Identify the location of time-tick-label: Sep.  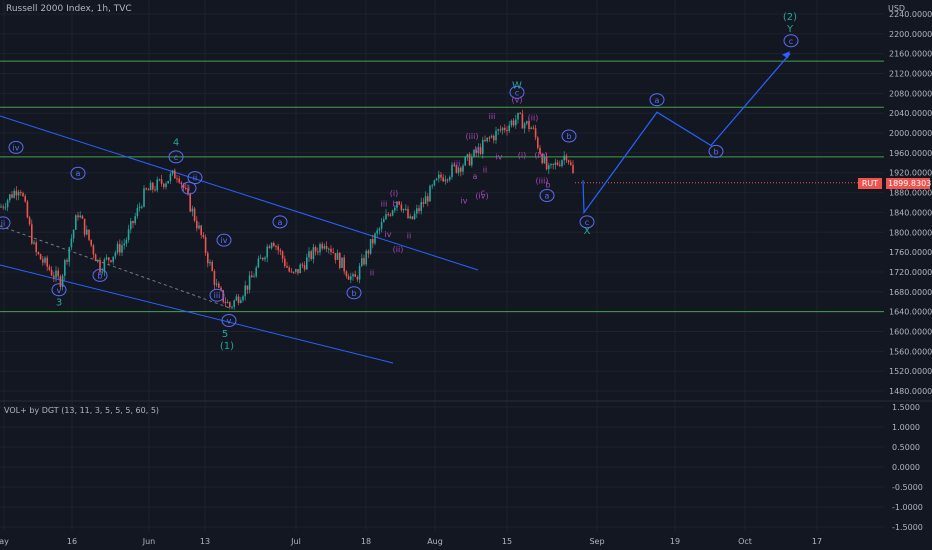
(596, 541).